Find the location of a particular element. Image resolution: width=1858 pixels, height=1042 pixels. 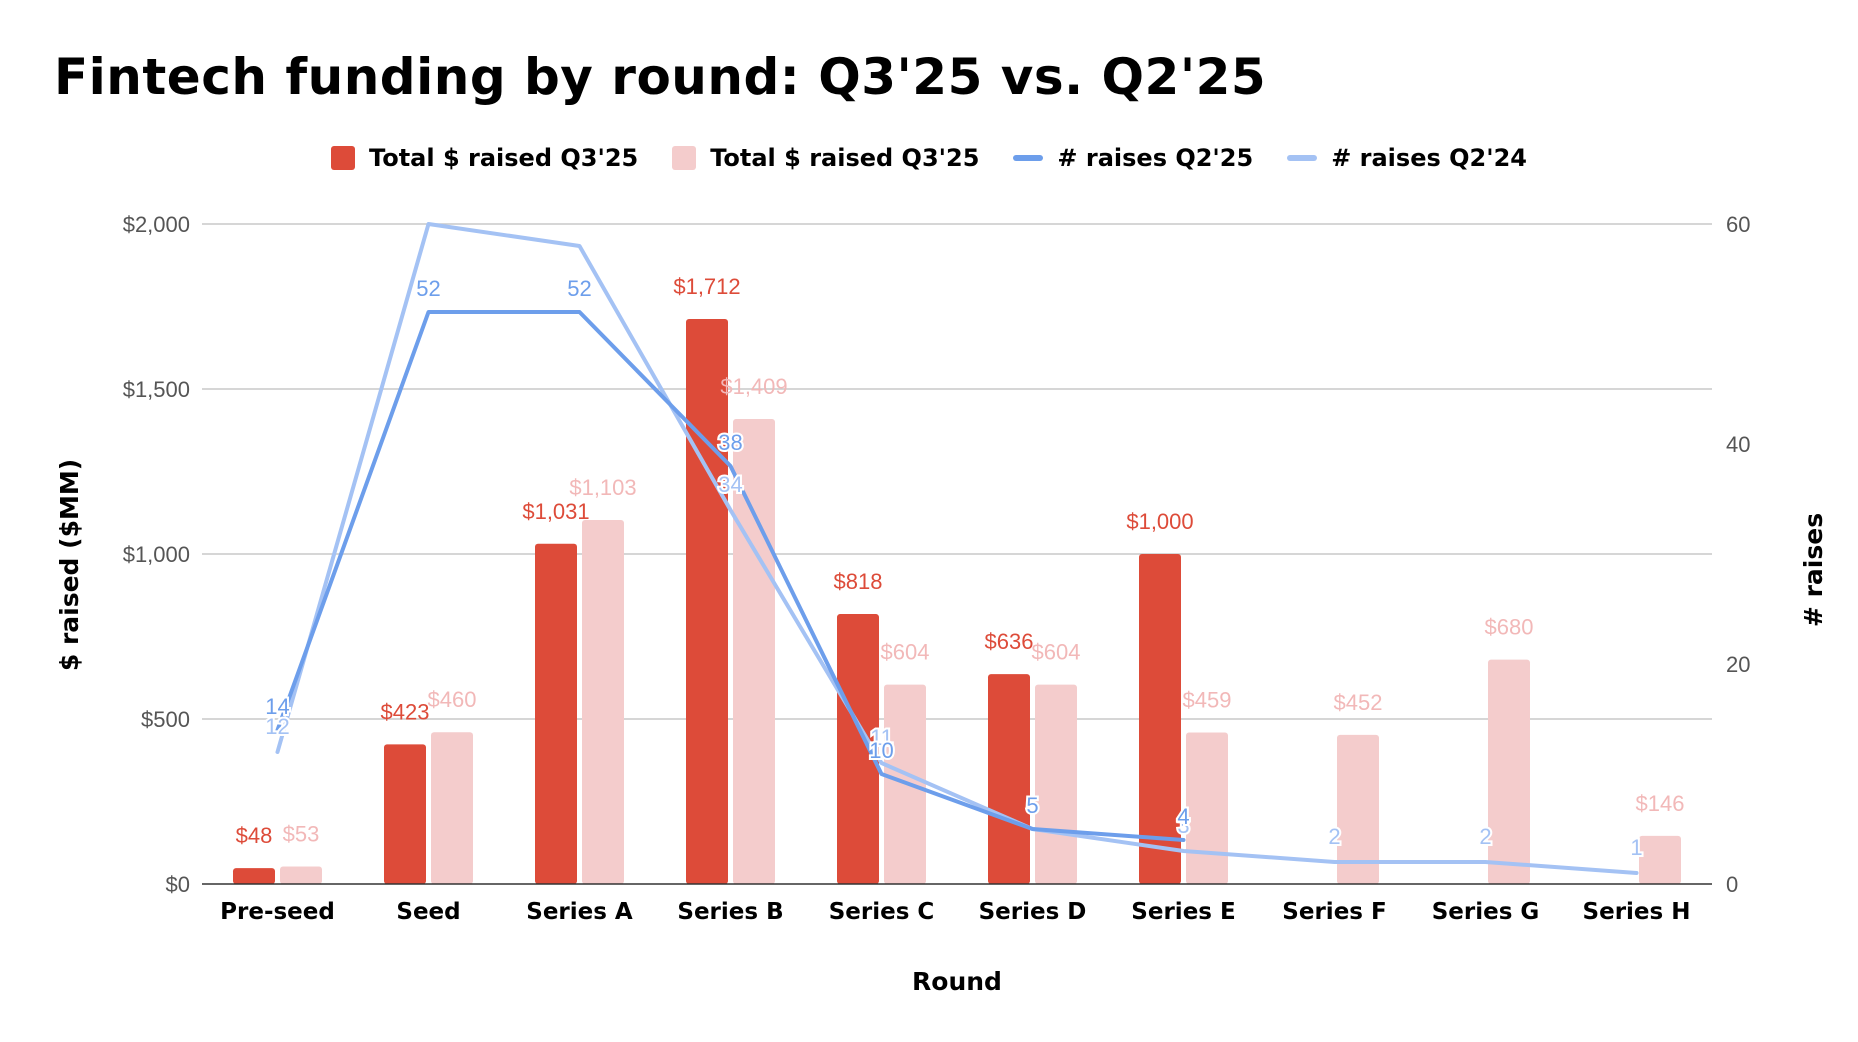

x-tick-label: Series E is located at coordinates (1183, 912).